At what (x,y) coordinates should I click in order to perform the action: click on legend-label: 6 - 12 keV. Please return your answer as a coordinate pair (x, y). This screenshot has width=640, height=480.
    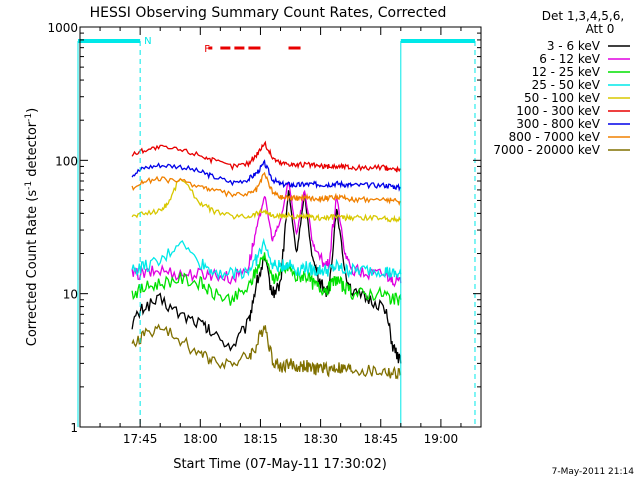
    Looking at the image, I should click on (570, 59).